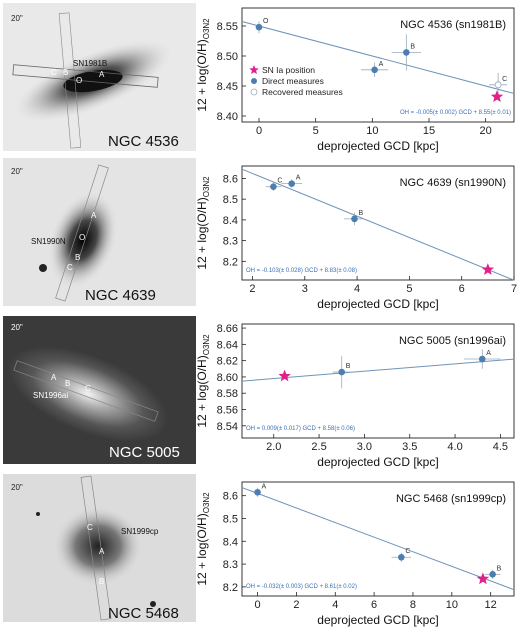 The width and height of the screenshot is (520, 630). Describe the element at coordinates (227, 329) in the screenshot. I see `y-tick-label: 8.66` at that location.